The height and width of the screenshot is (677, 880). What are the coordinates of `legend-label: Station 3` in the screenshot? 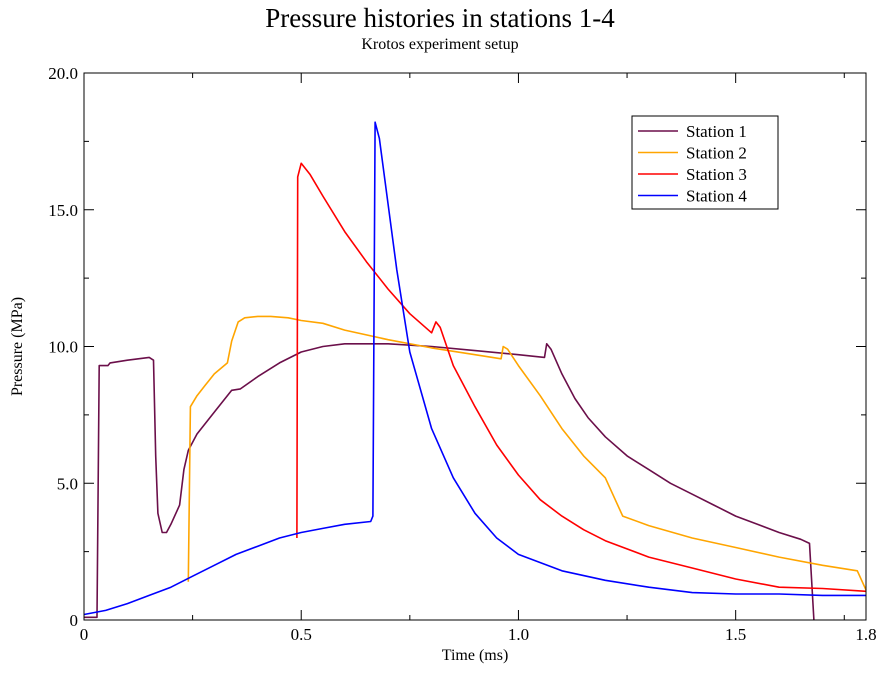 It's located at (716, 174).